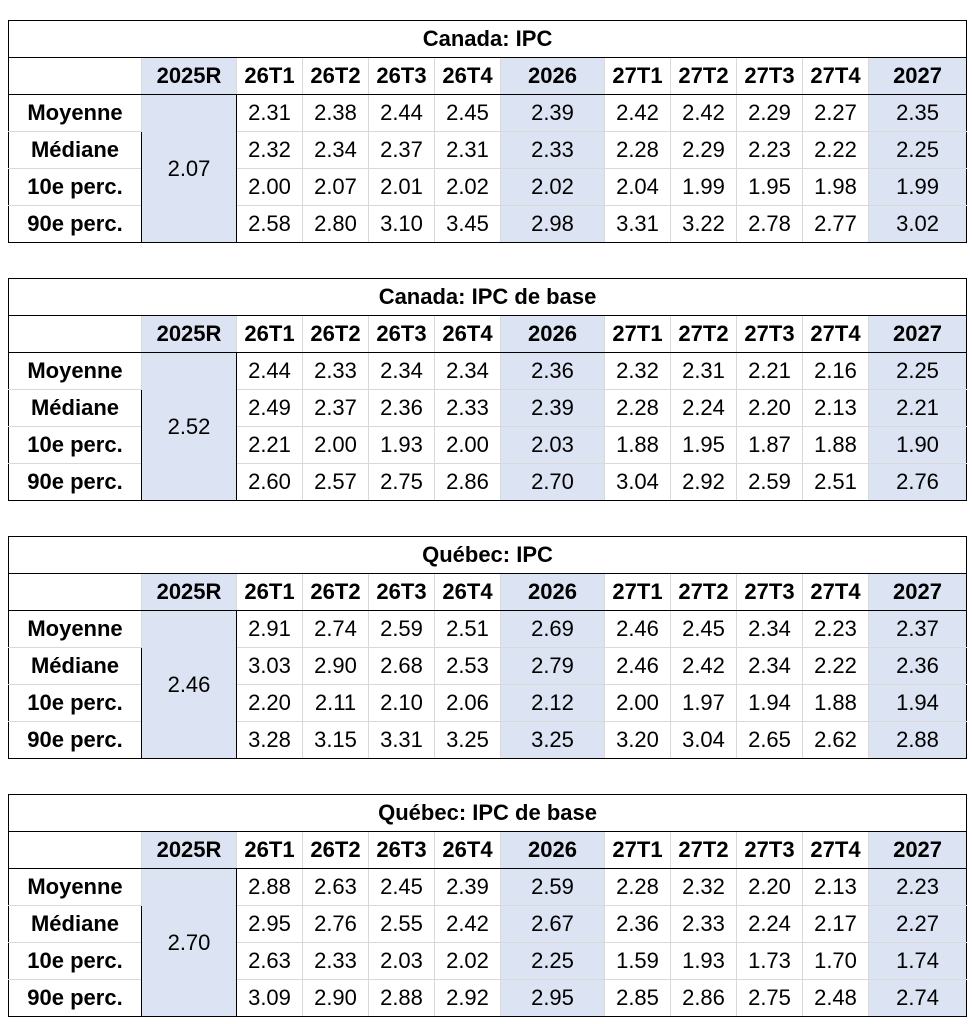 This screenshot has width=972, height=1024. Describe the element at coordinates (269, 961) in the screenshot. I see `value-cell: 2.63` at that location.